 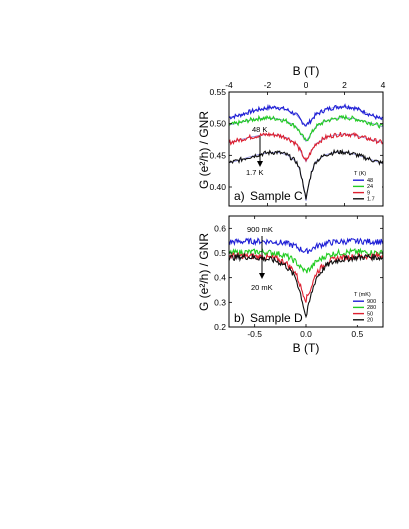 I want to click on panel-b-y-tick-labels: 0.2 0.3 0.4 0.5 0.6, so click(x=220, y=277).